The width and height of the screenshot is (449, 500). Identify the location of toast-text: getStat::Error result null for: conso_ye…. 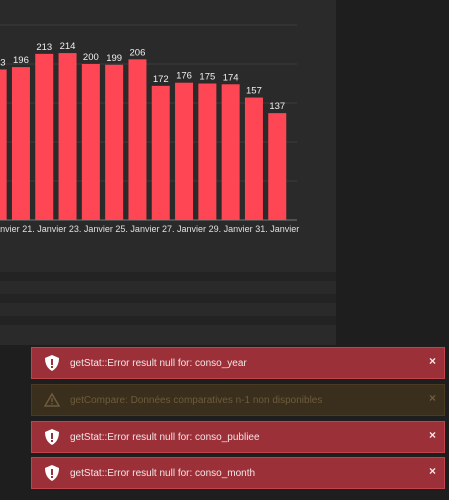
(158, 363).